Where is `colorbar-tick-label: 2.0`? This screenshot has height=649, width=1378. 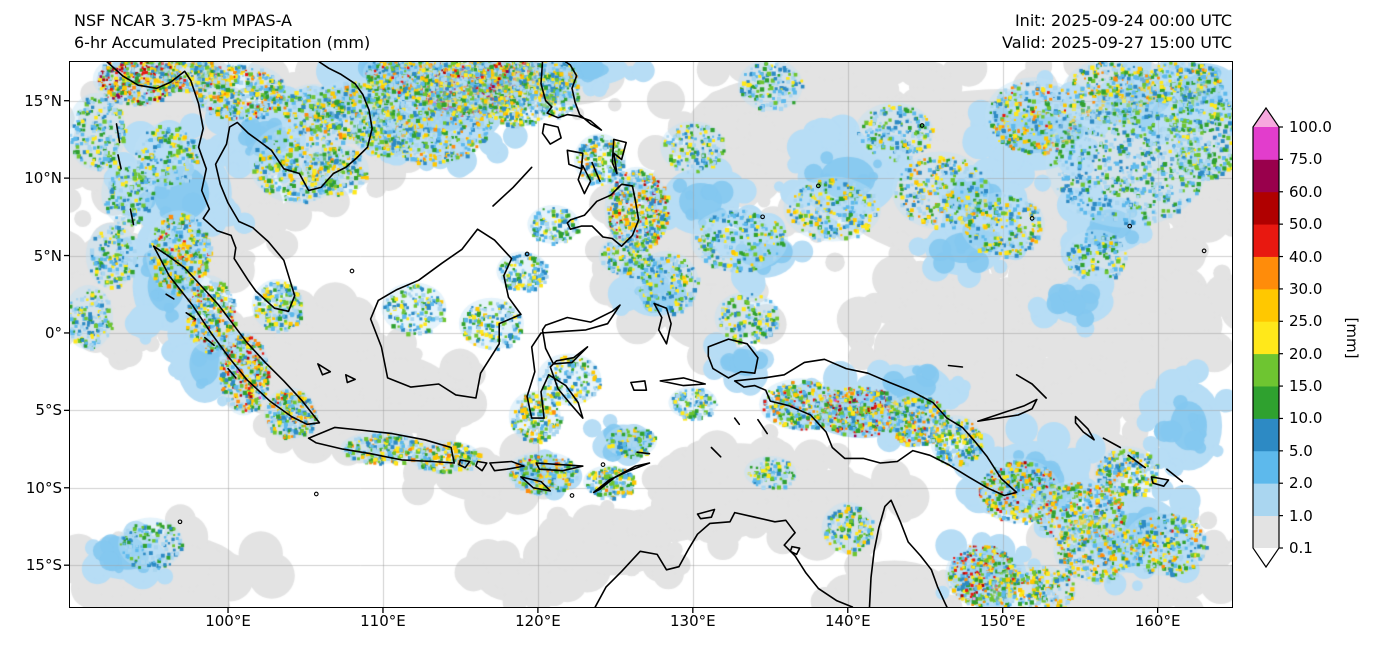 colorbar-tick-label: 2.0 is located at coordinates (1301, 483).